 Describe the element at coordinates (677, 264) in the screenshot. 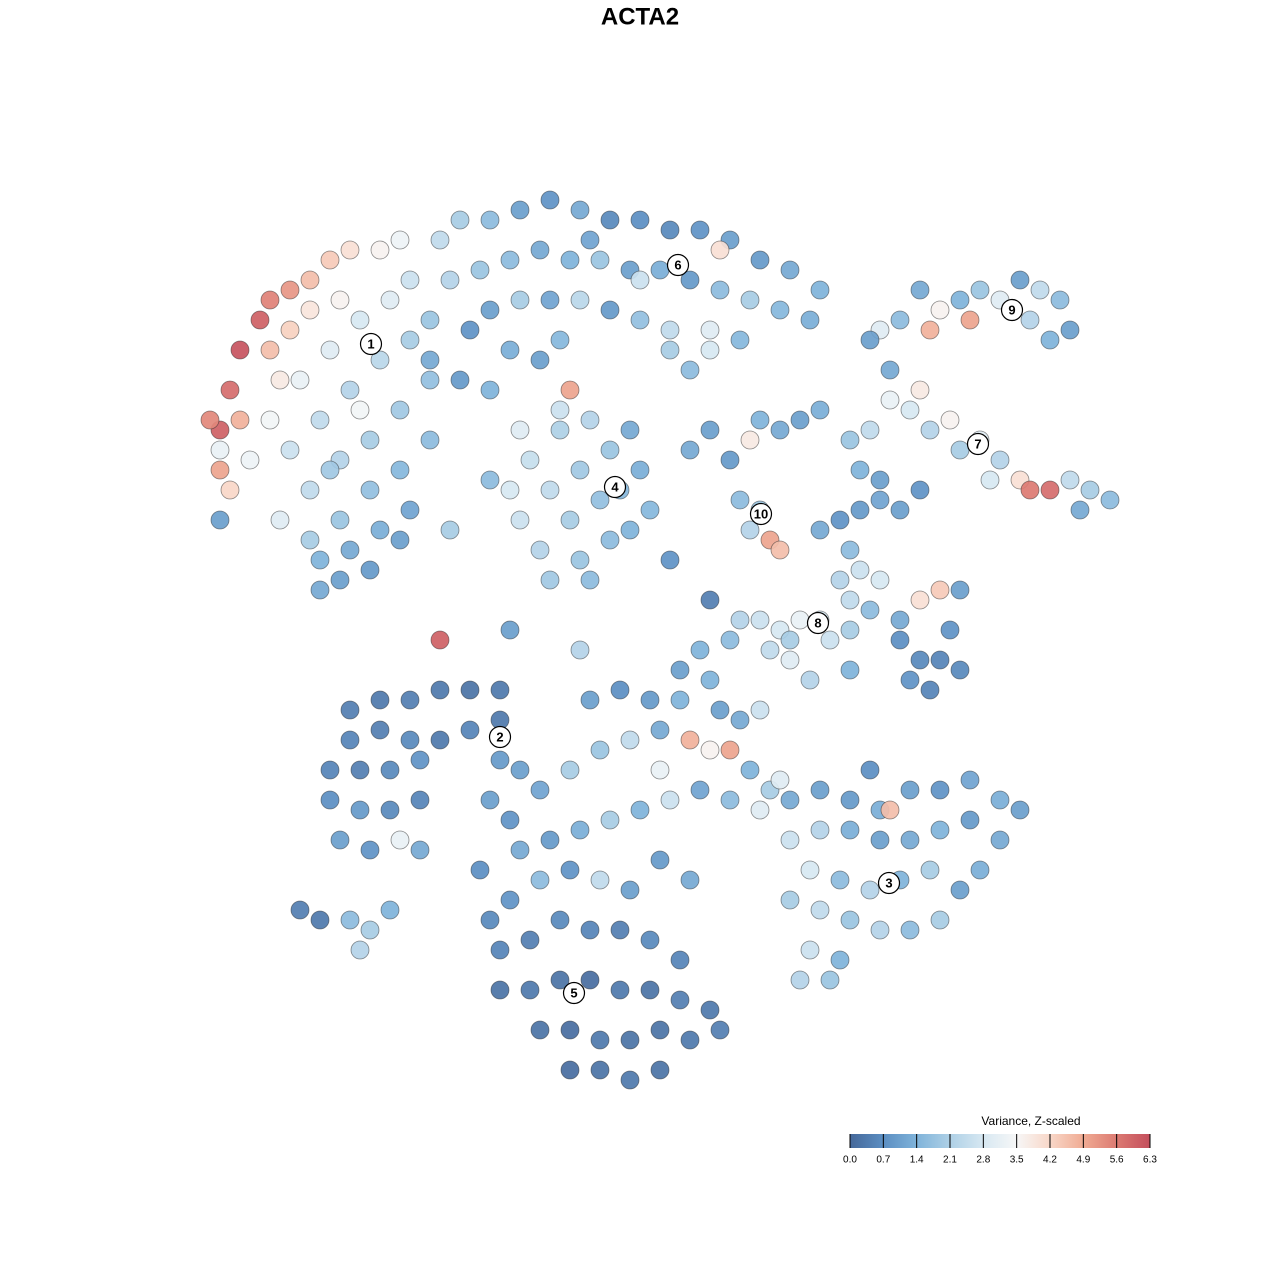

I see `cluster-label: 6` at that location.